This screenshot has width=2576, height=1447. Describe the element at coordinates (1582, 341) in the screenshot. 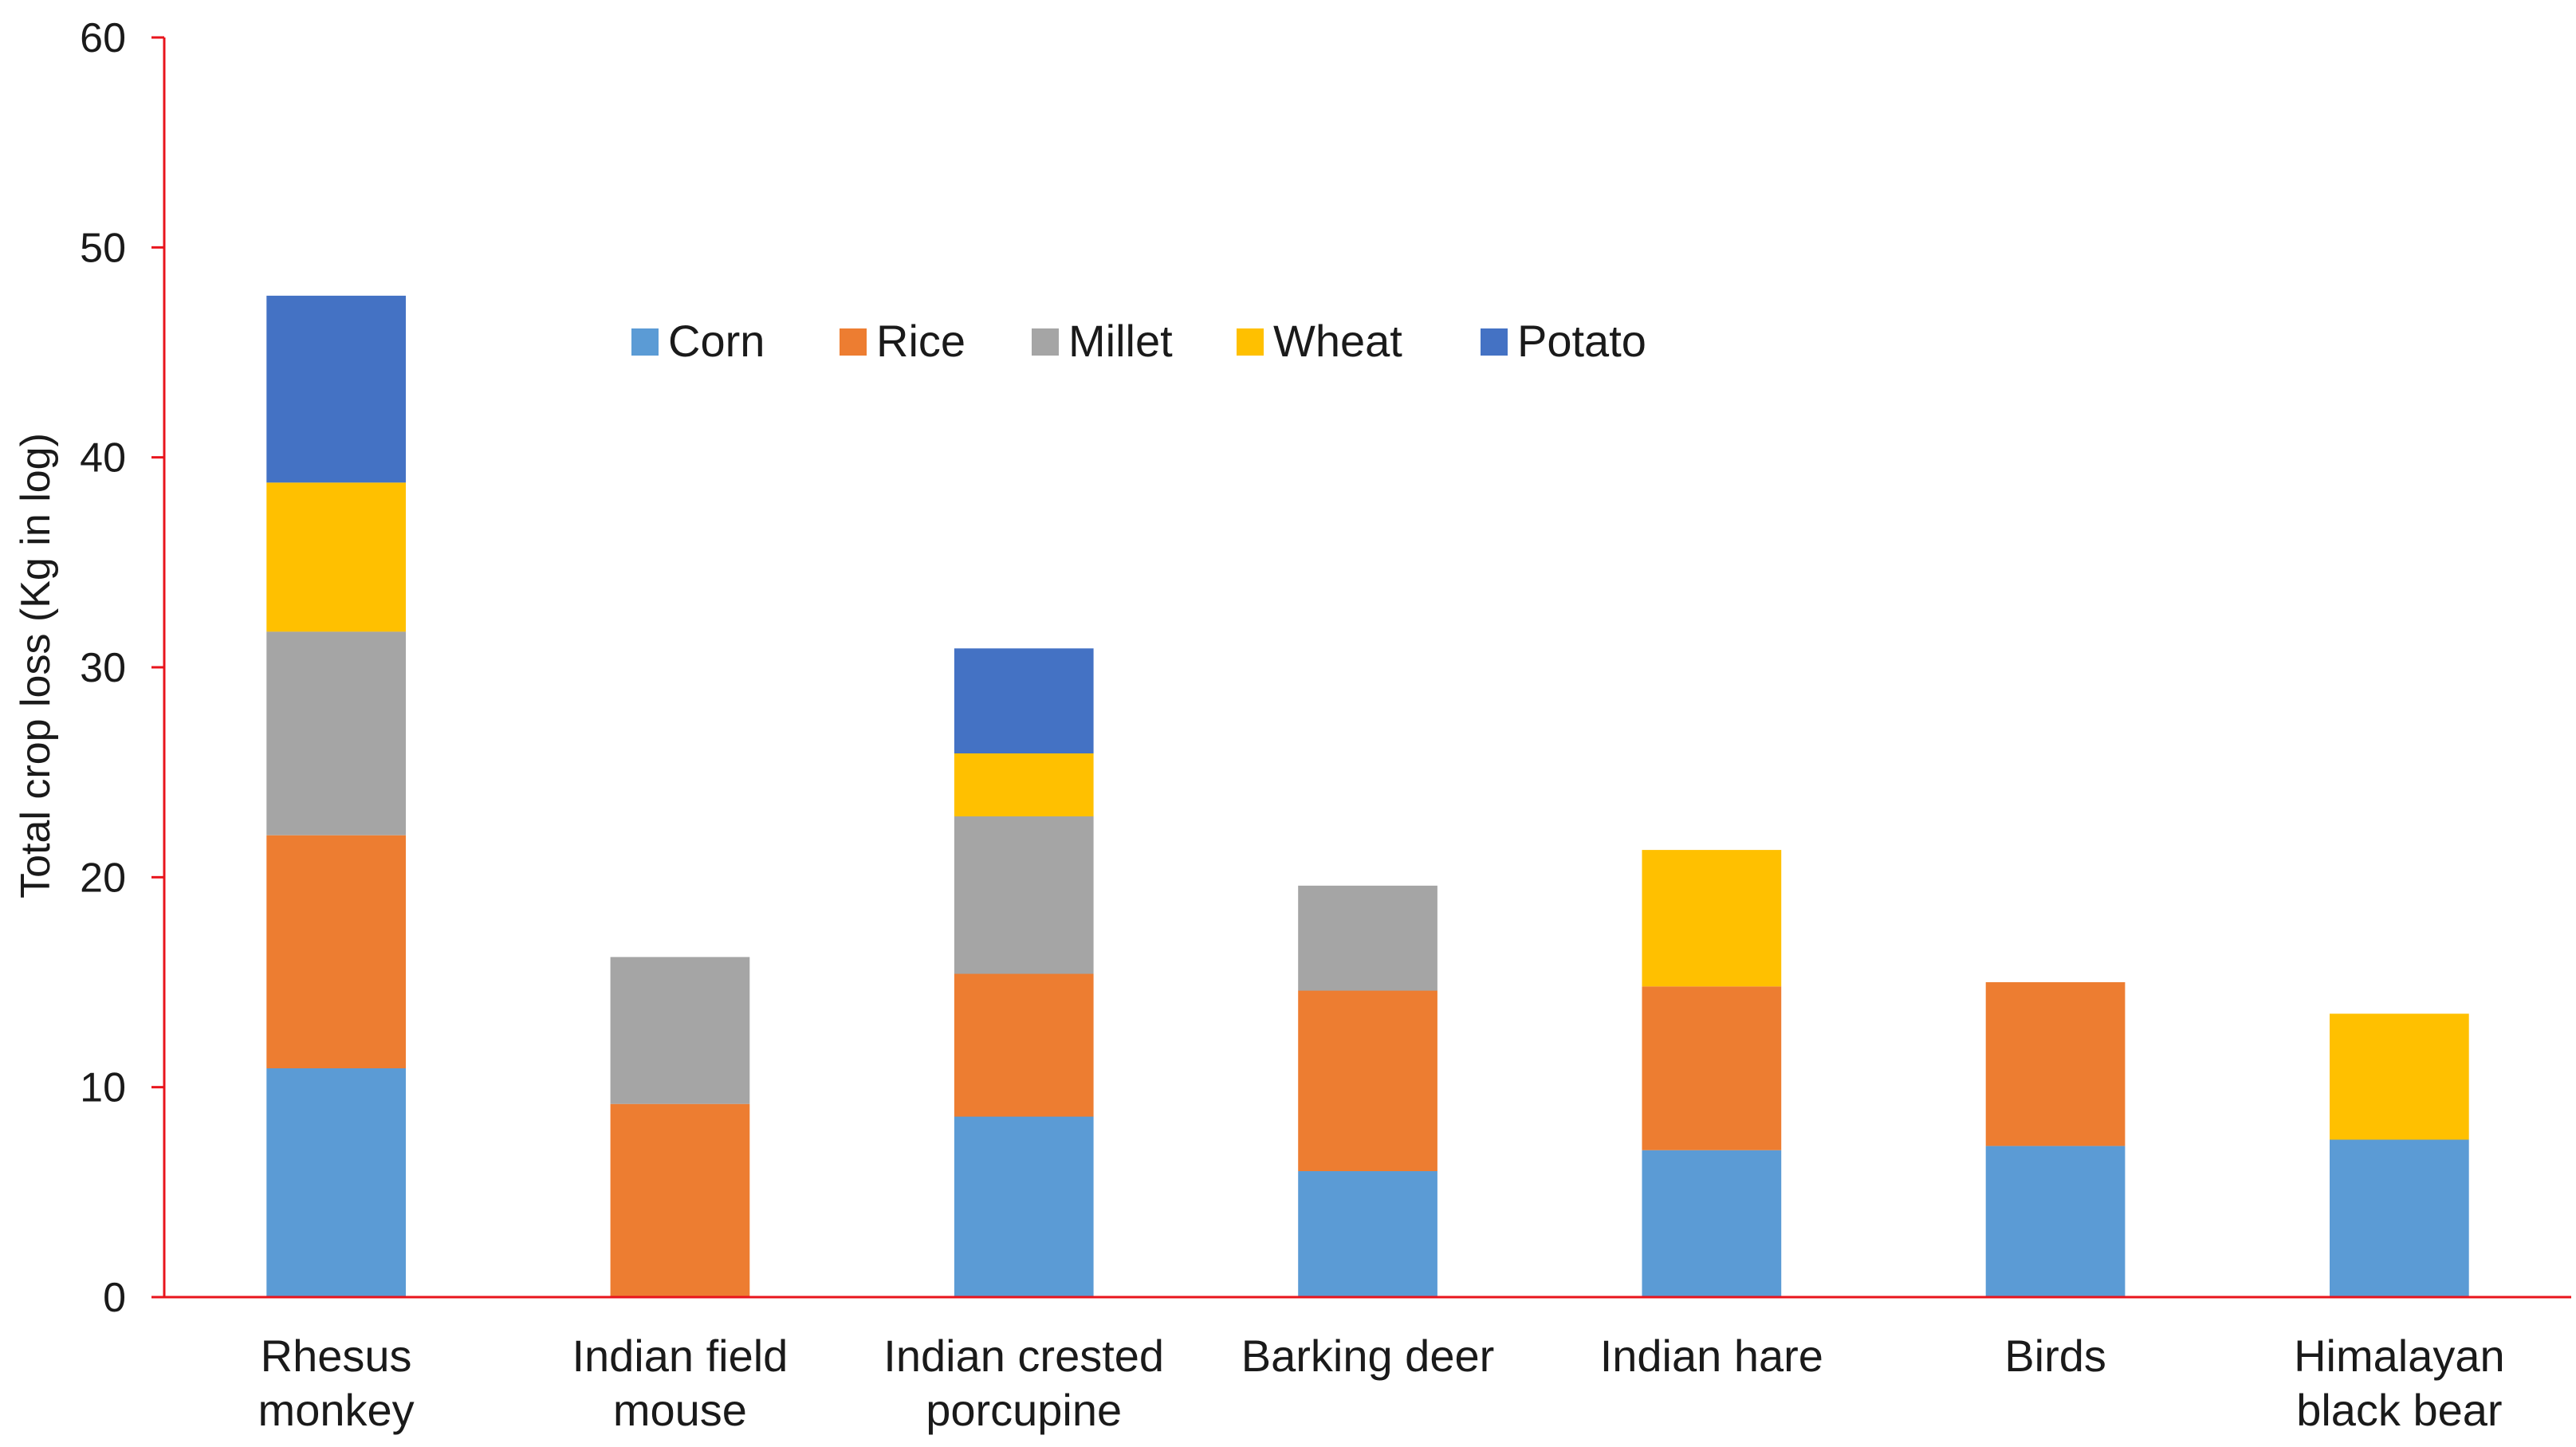

I see `legend-label: Potato` at that location.